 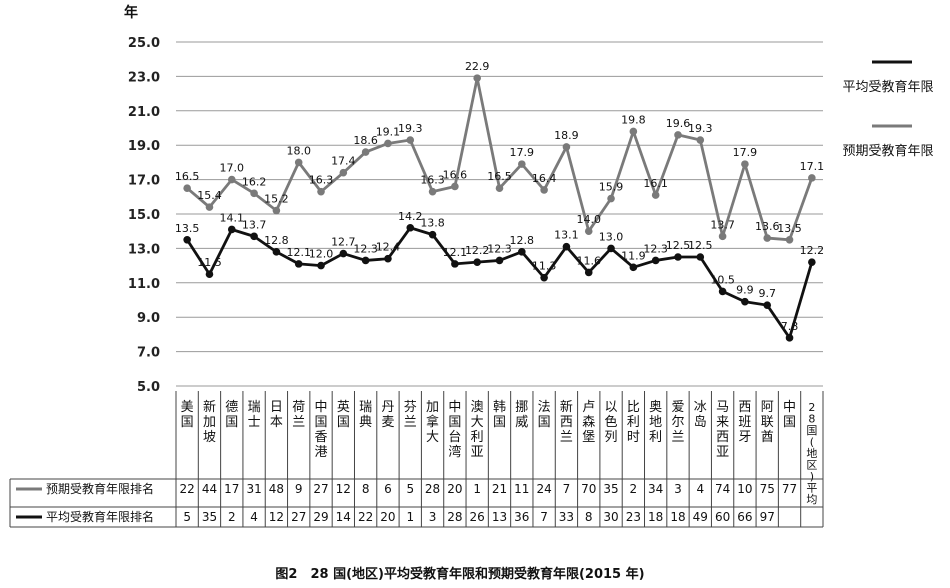 I want to click on y-tick-label: 7.0, so click(x=148, y=353).